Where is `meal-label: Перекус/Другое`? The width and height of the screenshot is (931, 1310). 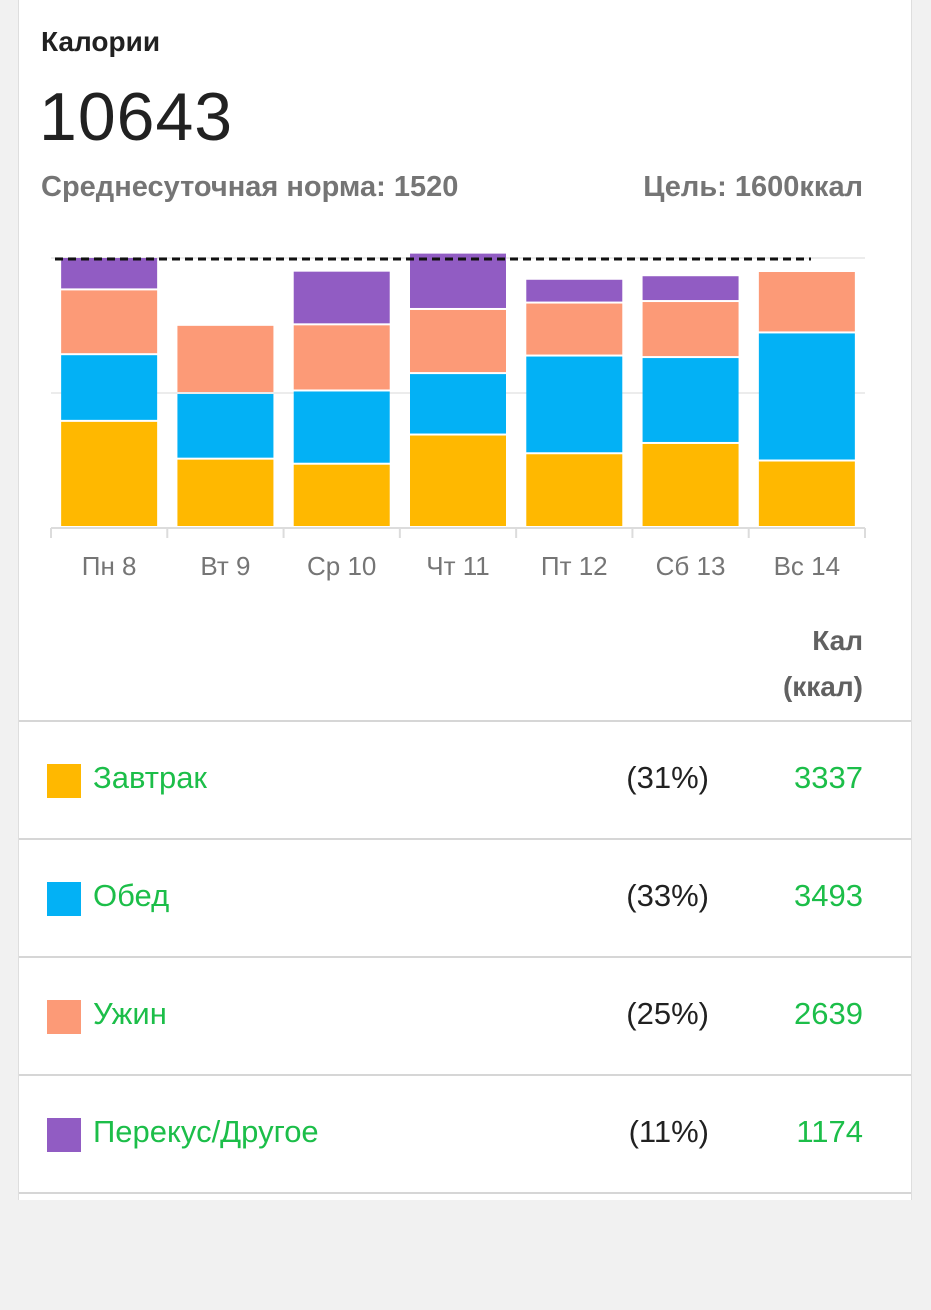
meal-label: Перекус/Другое is located at coordinates (206, 1131).